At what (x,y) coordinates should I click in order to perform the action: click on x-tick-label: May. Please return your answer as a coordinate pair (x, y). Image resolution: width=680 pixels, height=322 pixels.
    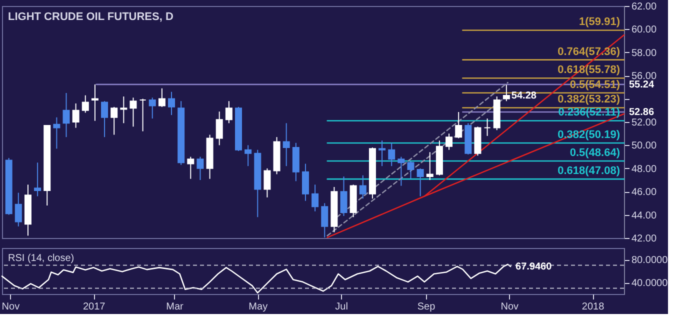
    Looking at the image, I should click on (258, 307).